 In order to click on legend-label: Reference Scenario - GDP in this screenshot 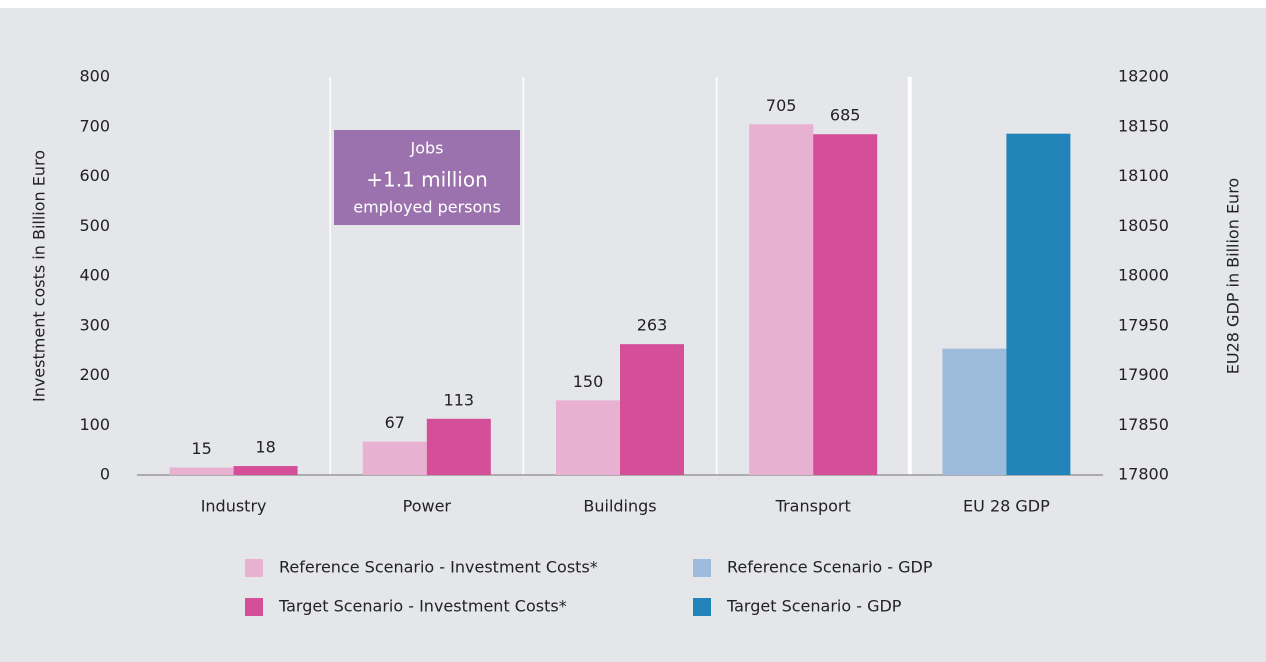, I will do `click(830, 567)`.